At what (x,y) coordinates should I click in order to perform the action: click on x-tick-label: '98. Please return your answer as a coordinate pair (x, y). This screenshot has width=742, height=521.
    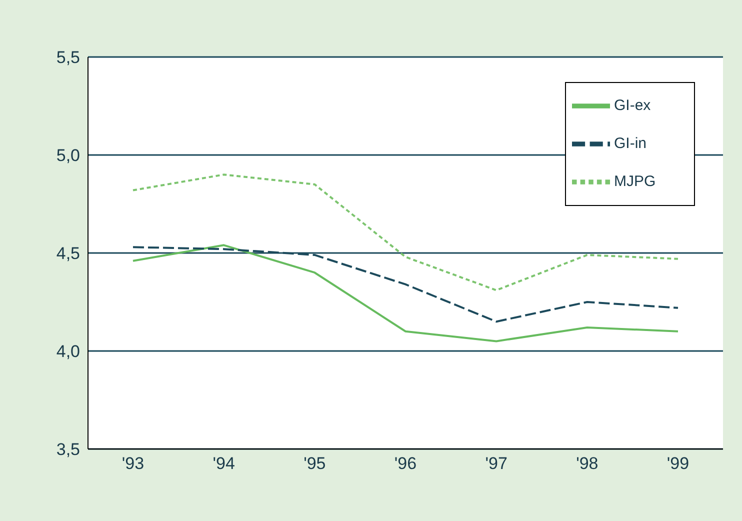
    Looking at the image, I should click on (587, 464).